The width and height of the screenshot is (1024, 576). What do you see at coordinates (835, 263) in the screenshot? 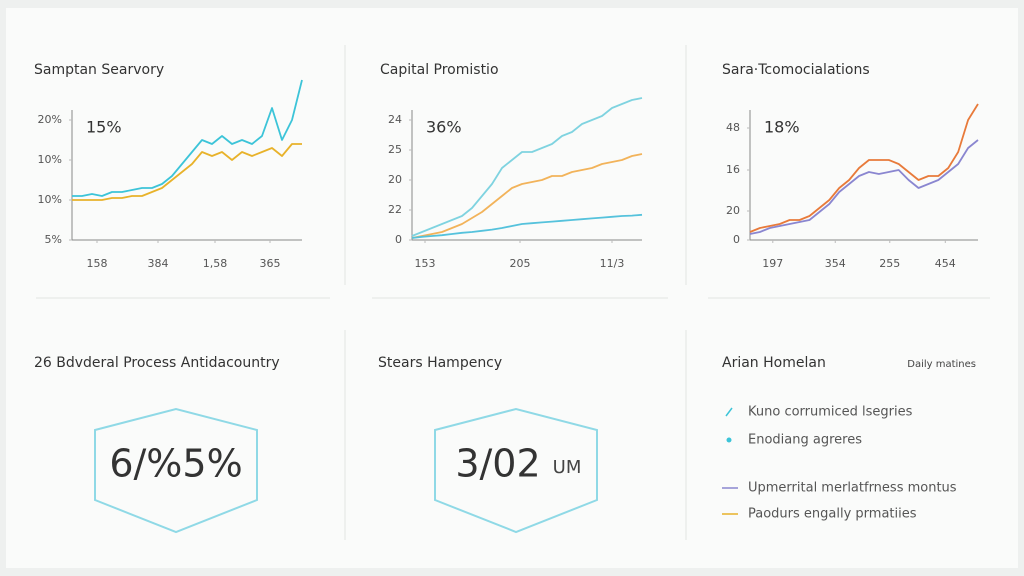
I see `x-tick-label: 354` at bounding box center [835, 263].